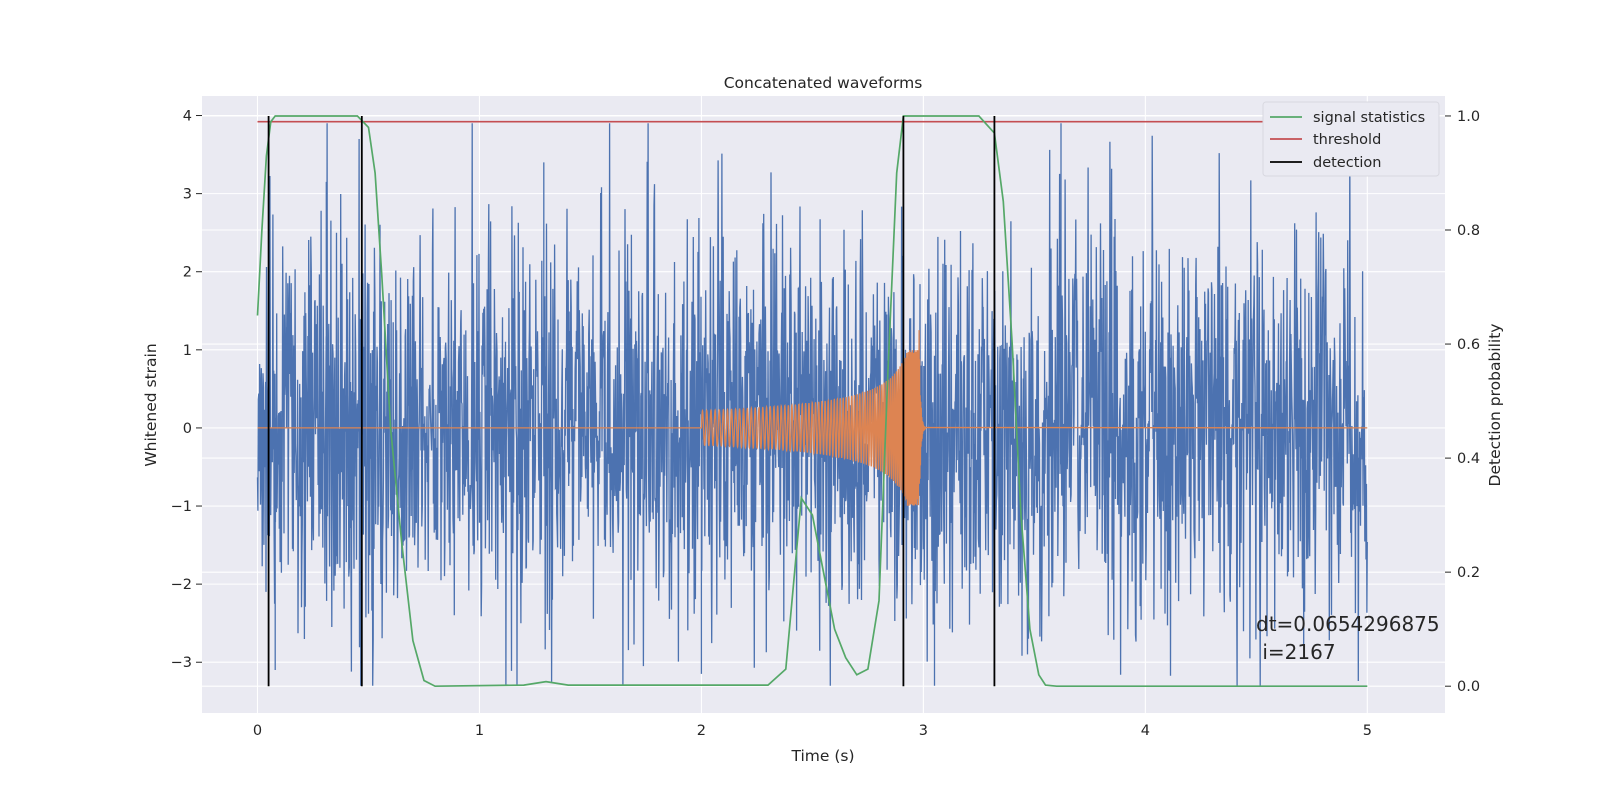 The image size is (1600, 800). I want to click on x-tick-label: 0, so click(257, 731).